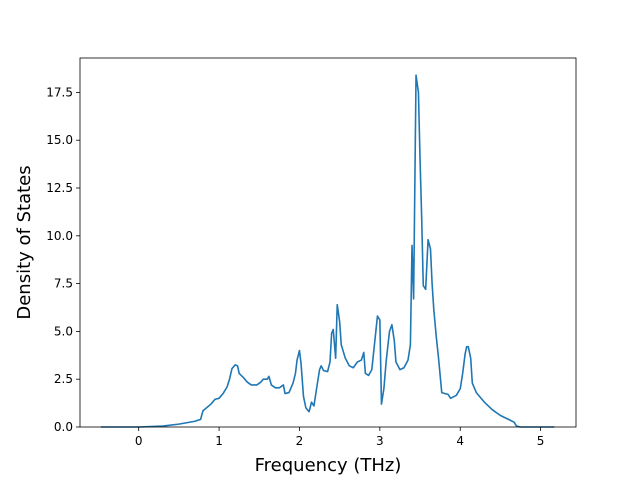 Image resolution: width=640 pixels, height=484 pixels. What do you see at coordinates (59, 188) in the screenshot?
I see `y-tick-label: 12.5` at bounding box center [59, 188].